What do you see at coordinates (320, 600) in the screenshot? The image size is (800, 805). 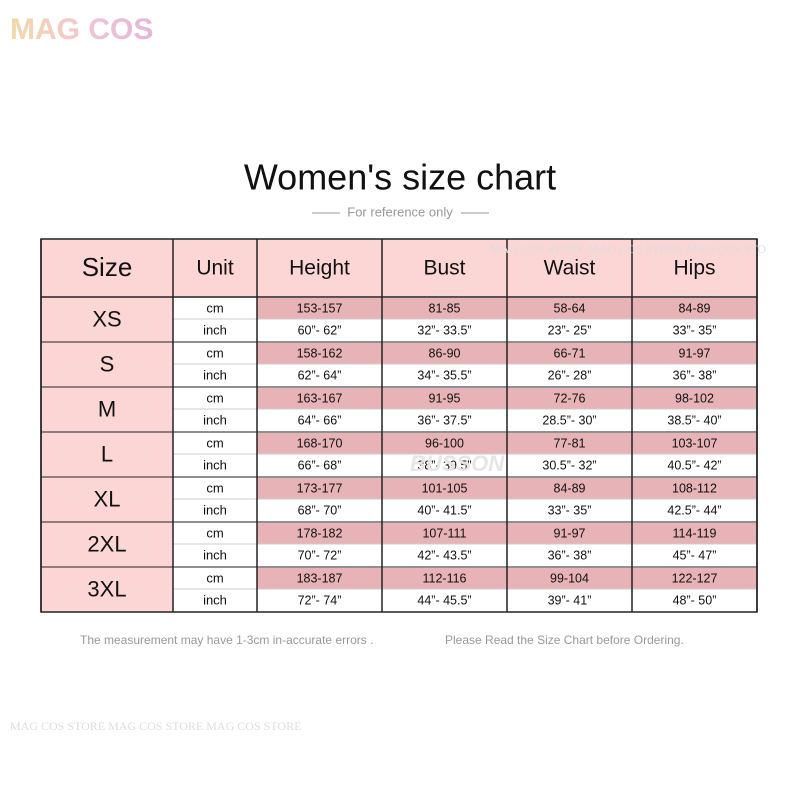 I see `cell: 72”- 74”` at bounding box center [320, 600].